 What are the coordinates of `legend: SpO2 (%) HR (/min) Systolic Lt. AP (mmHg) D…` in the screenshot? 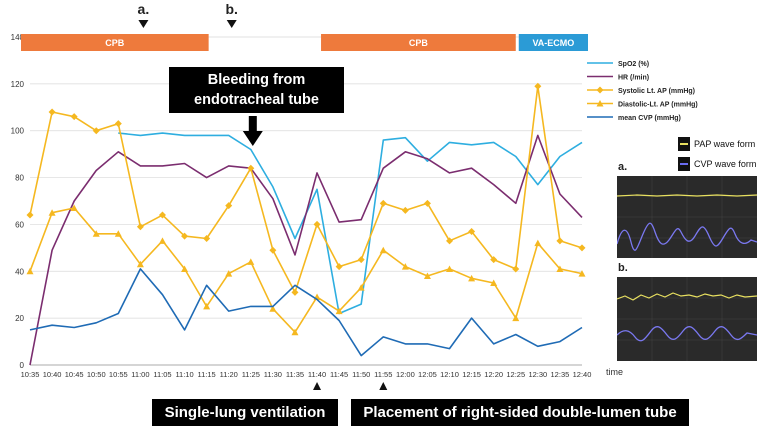 It's located at (642, 91).